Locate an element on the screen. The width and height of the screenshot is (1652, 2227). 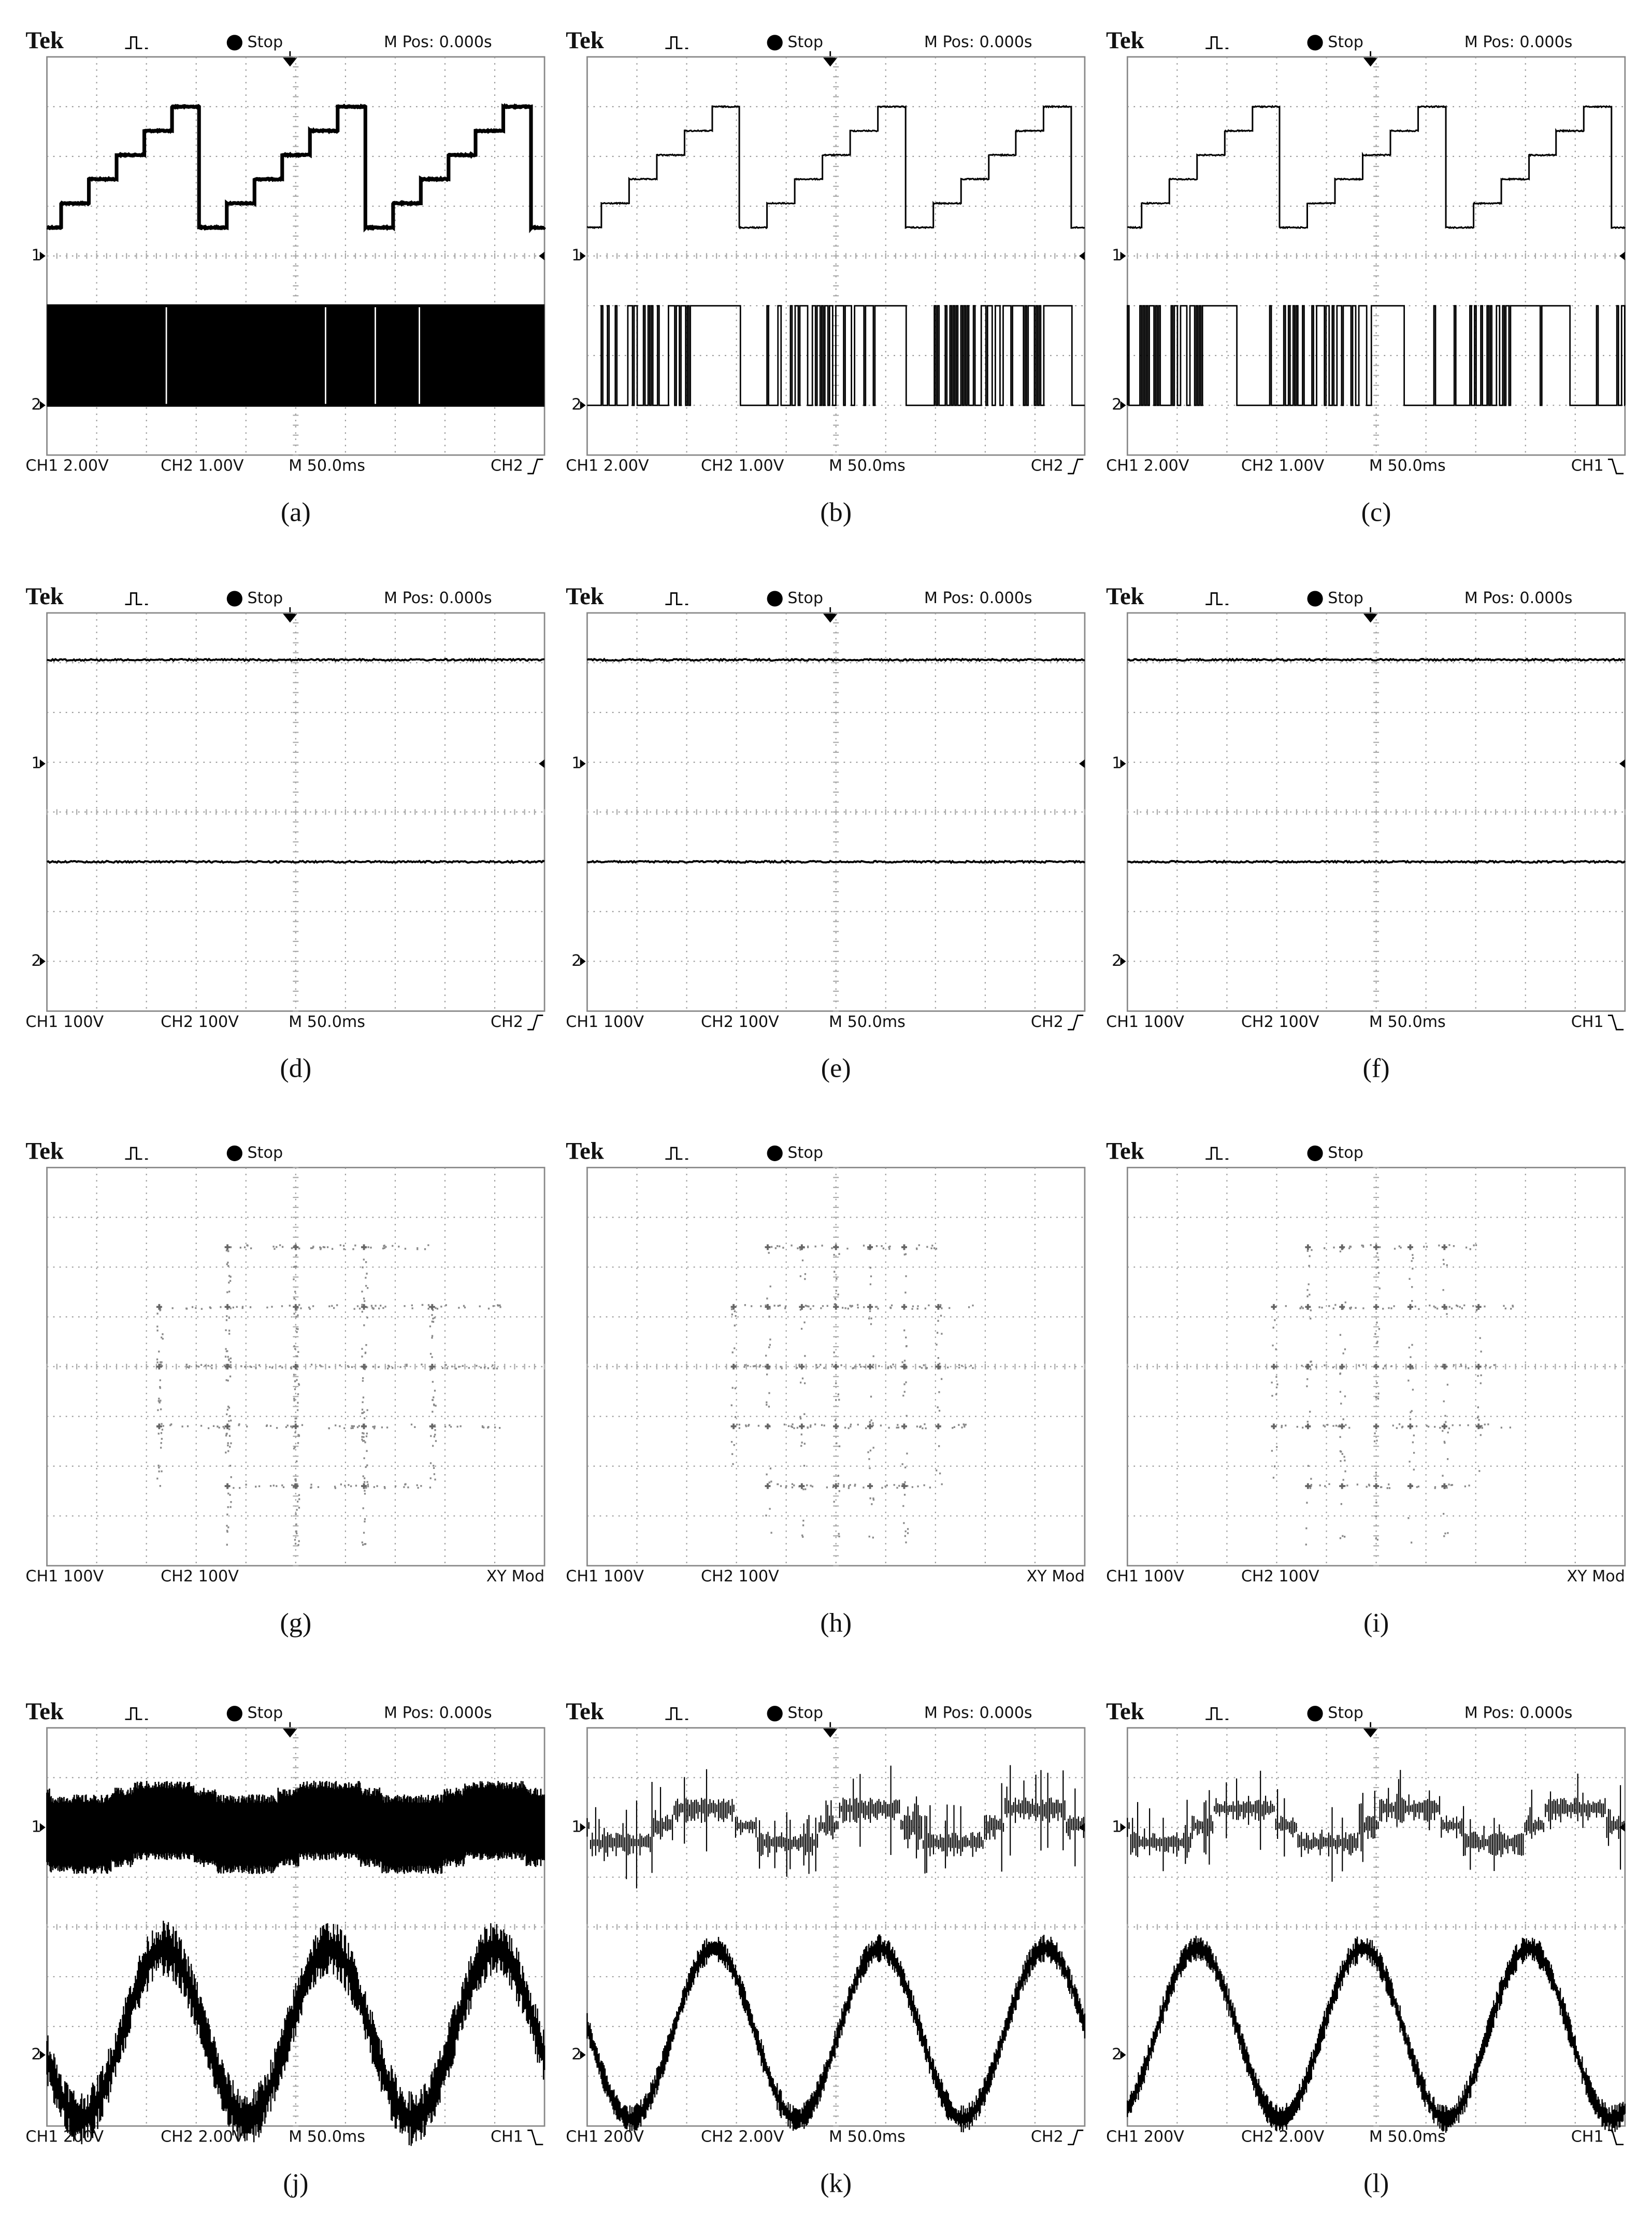
footer-label: CH2 1.00V is located at coordinates (202, 466).